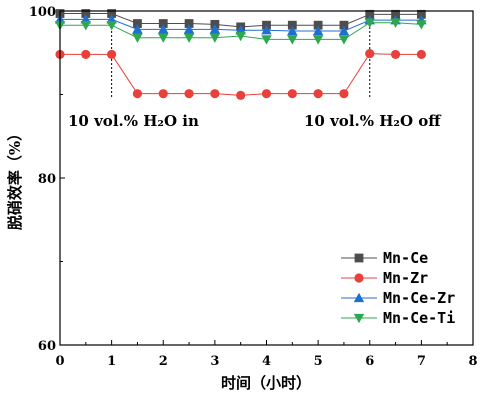  Describe the element at coordinates (359, 297) in the screenshot. I see `legend-marker-Mn-Ce-Zr` at that location.